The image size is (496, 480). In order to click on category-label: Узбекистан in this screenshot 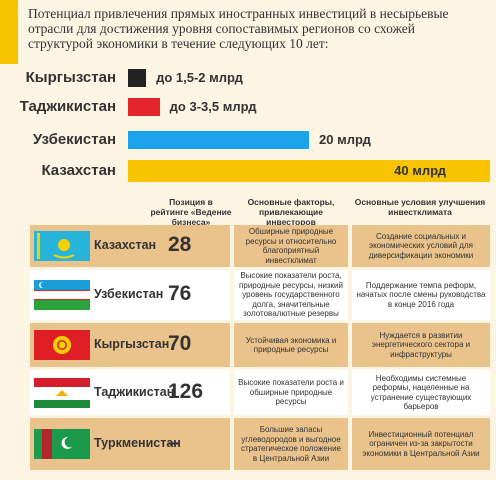, I will do `click(74, 139)`.